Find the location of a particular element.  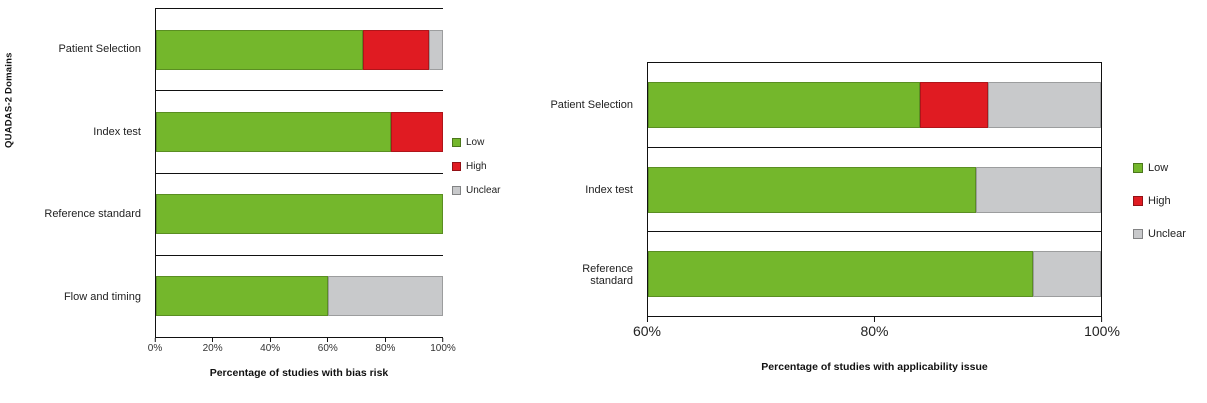

x-axis-title: Percentage of studies with bias risk is located at coordinates (299, 373).